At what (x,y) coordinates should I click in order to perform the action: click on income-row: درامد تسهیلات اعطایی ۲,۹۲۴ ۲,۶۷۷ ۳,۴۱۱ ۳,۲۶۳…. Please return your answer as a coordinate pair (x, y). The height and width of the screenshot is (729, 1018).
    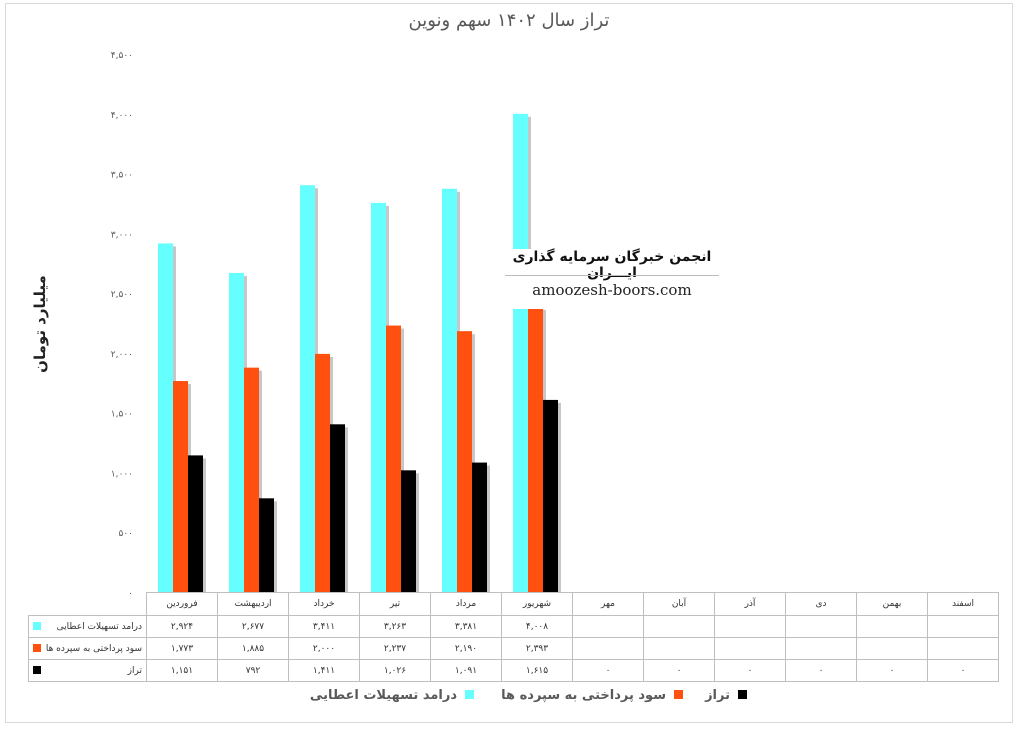
    Looking at the image, I should click on (513, 626).